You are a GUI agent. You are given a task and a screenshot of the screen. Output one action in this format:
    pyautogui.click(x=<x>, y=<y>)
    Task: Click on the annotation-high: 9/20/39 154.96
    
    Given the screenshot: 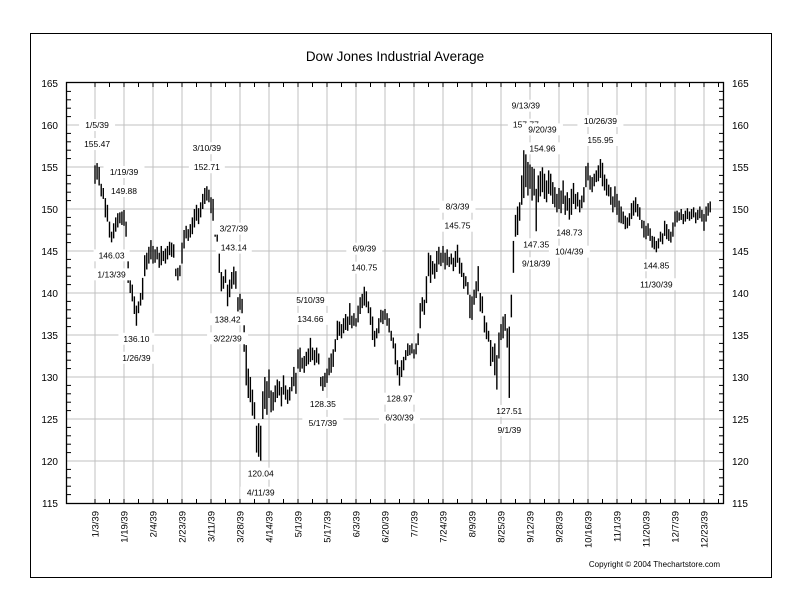 What is the action you would take?
    pyautogui.click(x=542, y=139)
    